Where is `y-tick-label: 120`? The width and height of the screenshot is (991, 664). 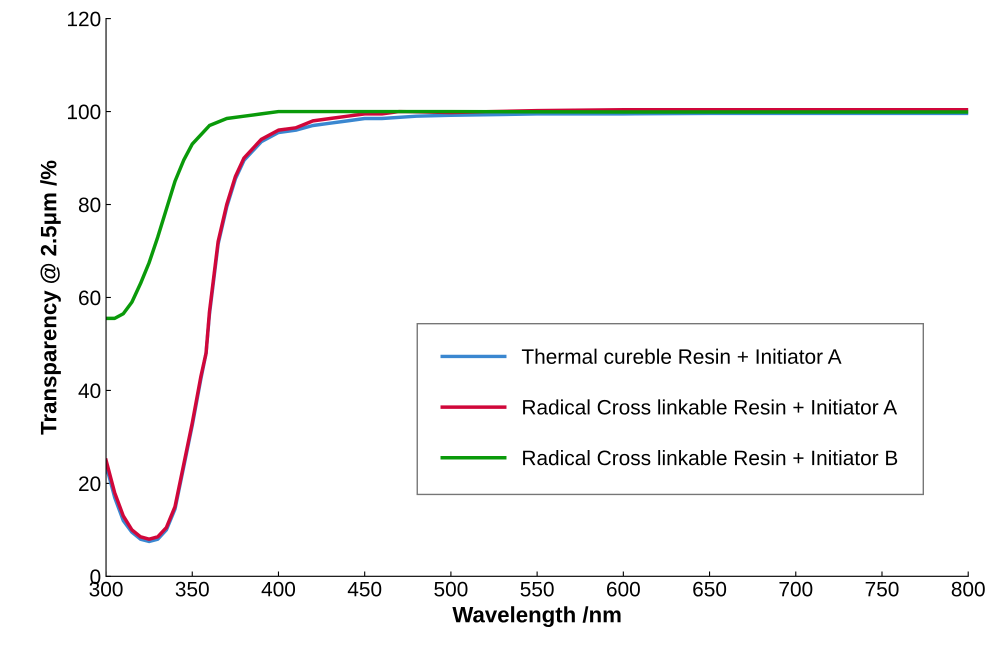
y-tick-label: 120 is located at coordinates (84, 19).